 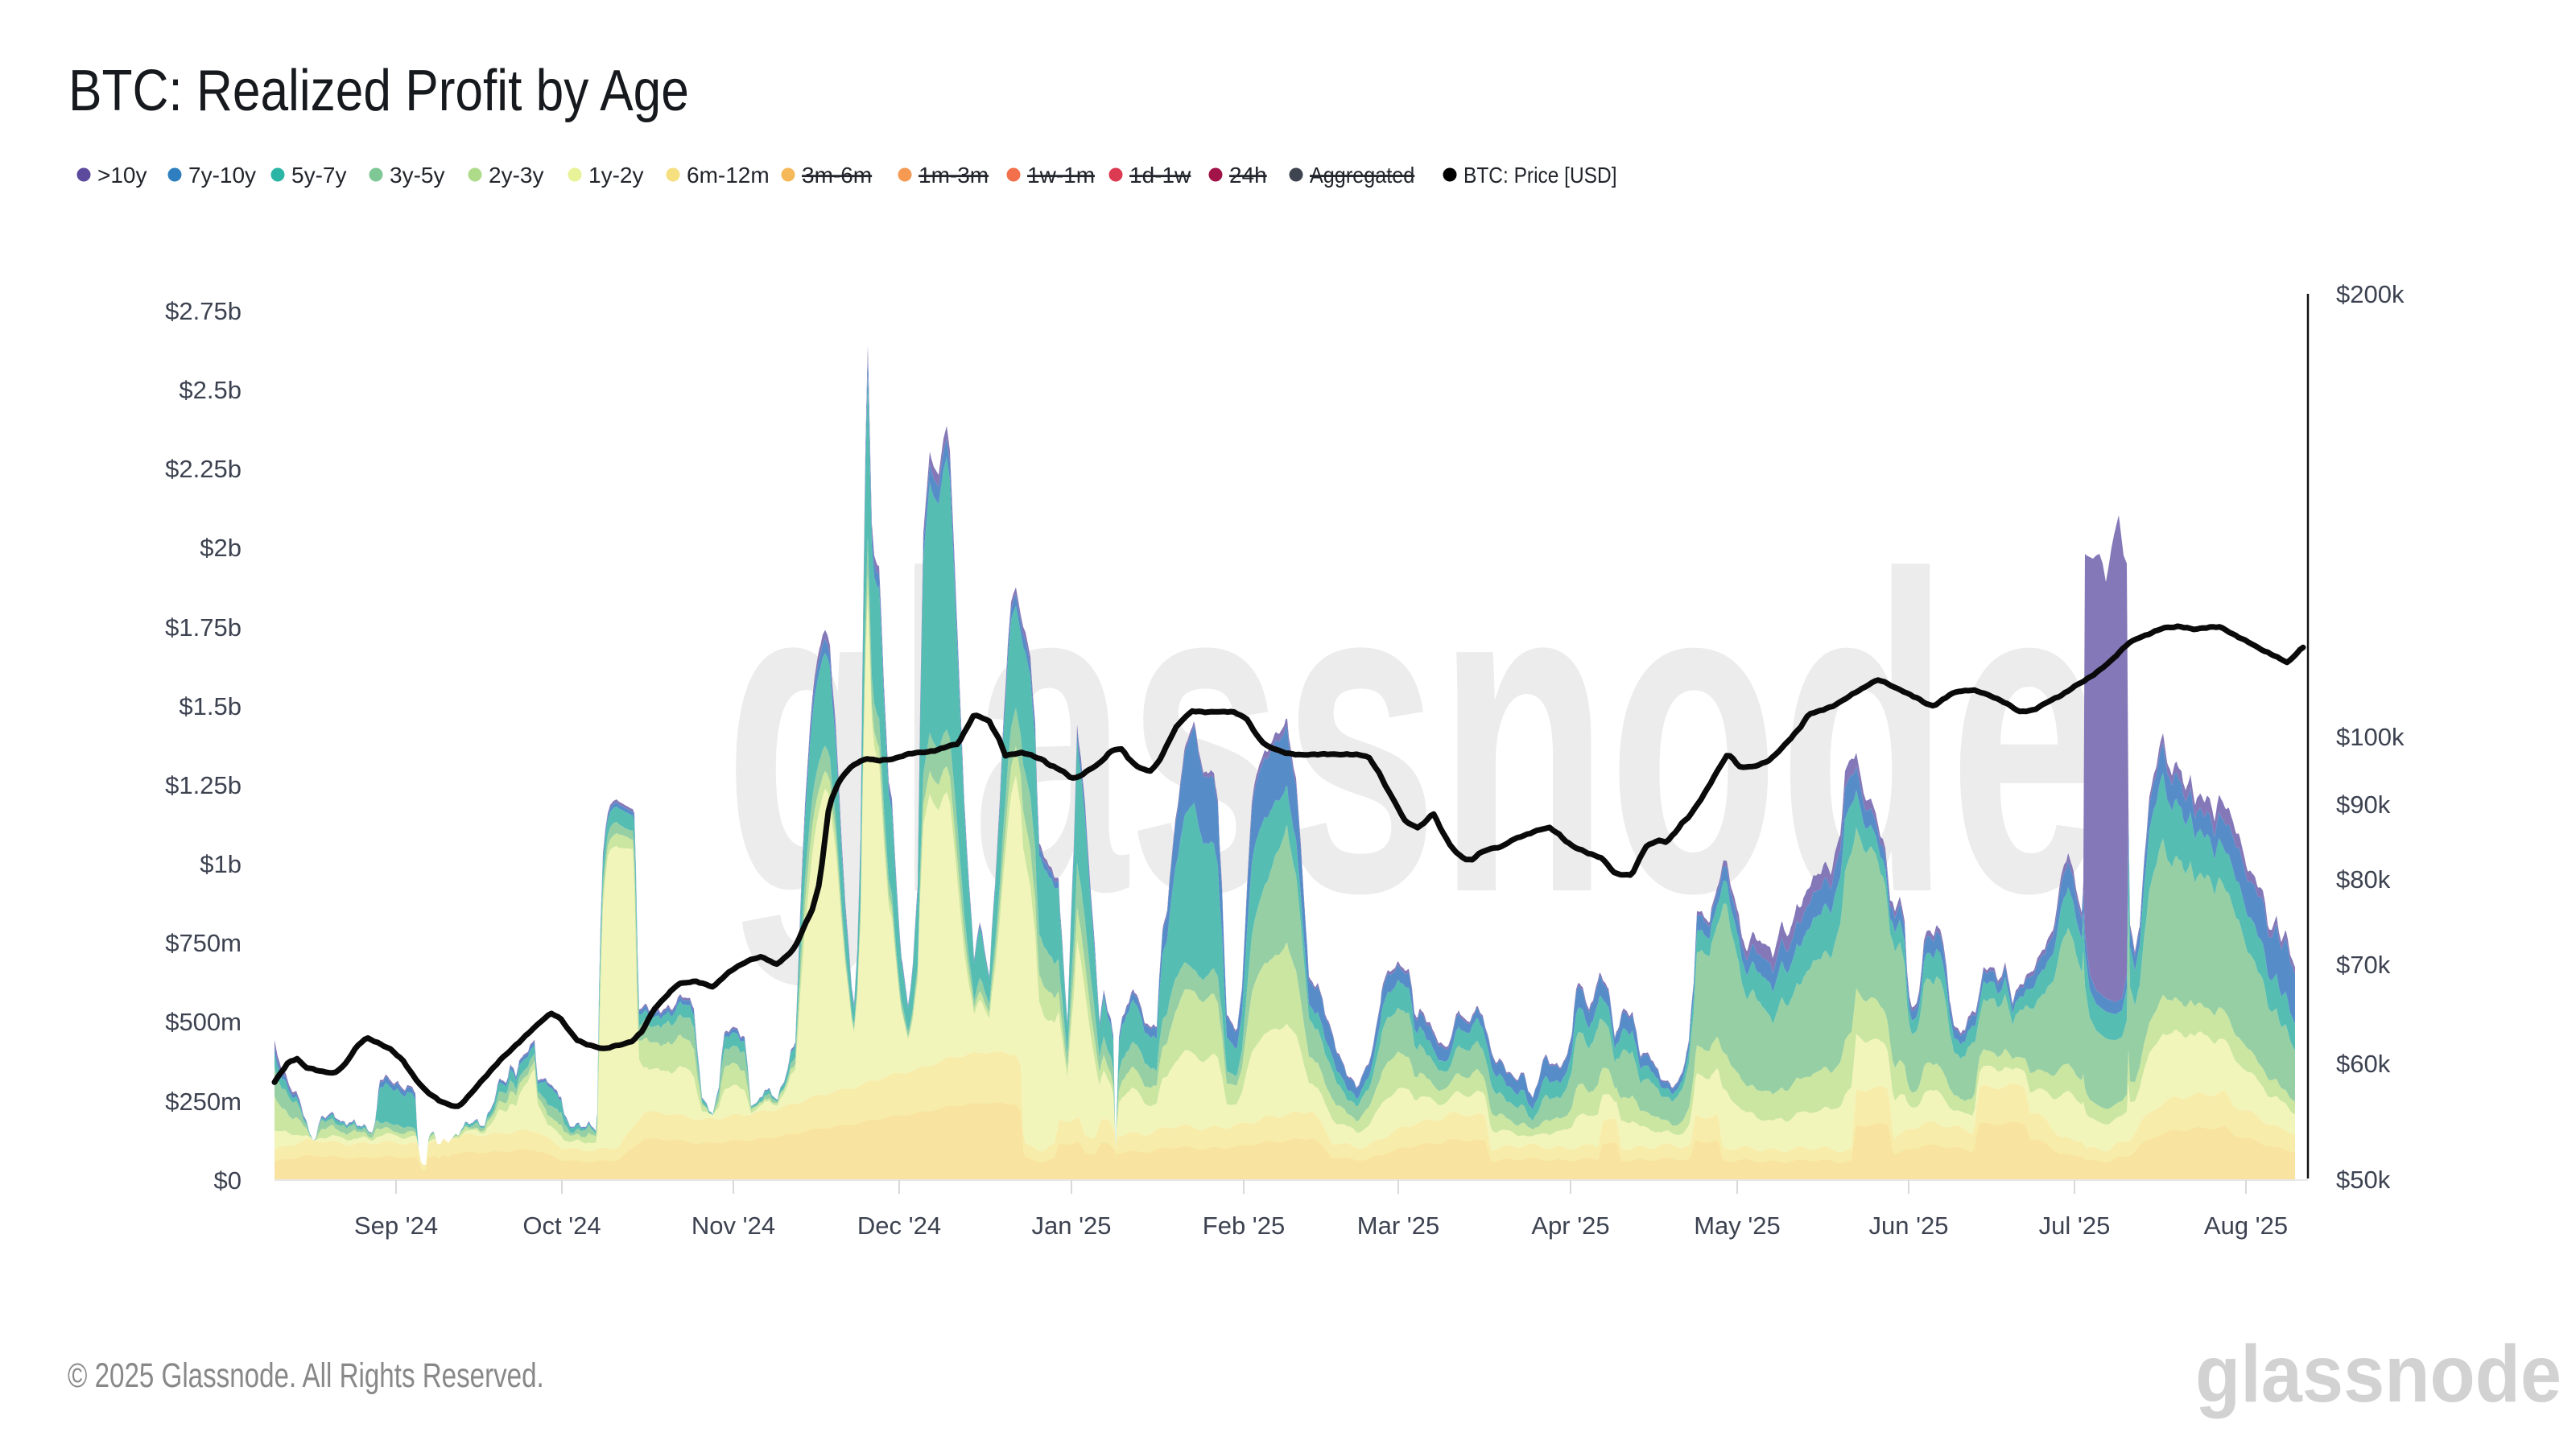 What do you see at coordinates (954, 175) in the screenshot?
I see `svg-text: 1m-3m` at bounding box center [954, 175].